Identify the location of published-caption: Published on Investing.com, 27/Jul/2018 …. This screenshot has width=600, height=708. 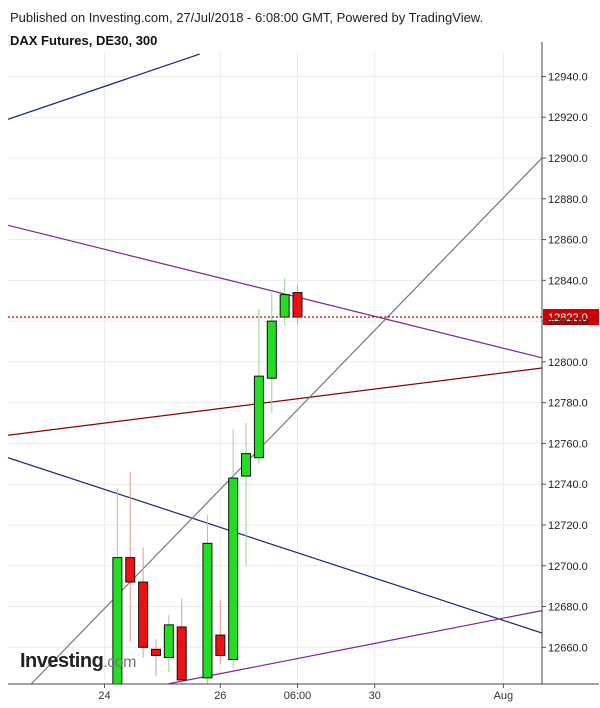
(247, 17).